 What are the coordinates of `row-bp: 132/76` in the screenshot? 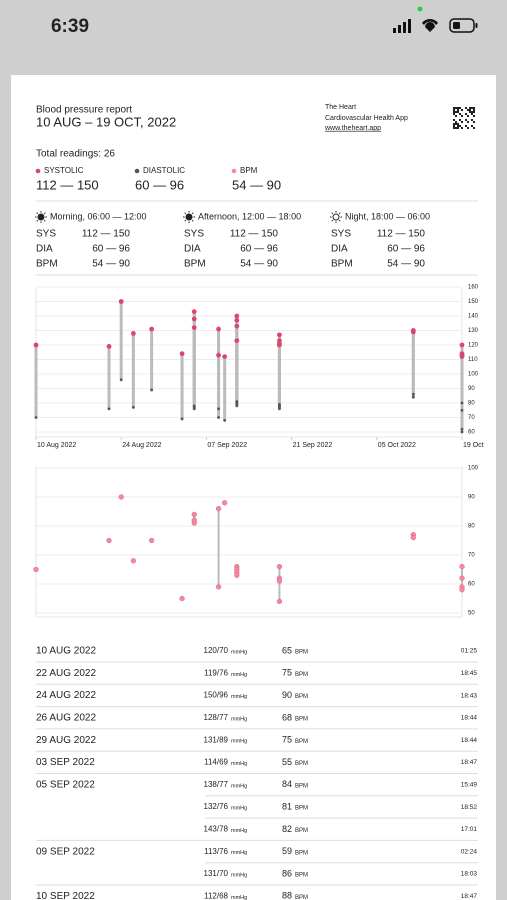 It's located at (216, 806).